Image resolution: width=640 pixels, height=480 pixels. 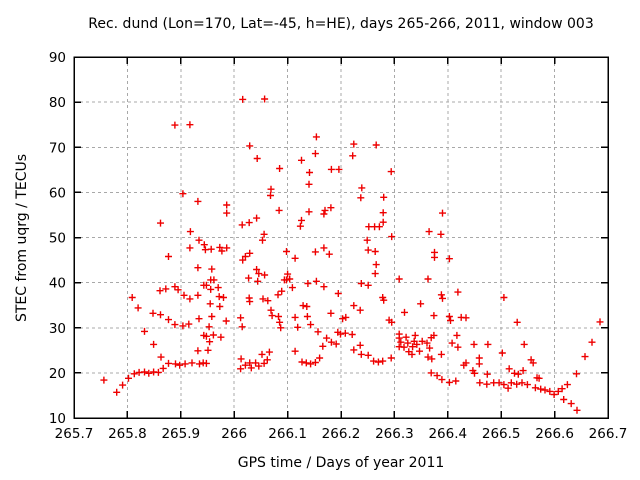 I want to click on x-tick-label: 266.7, so click(x=608, y=434).